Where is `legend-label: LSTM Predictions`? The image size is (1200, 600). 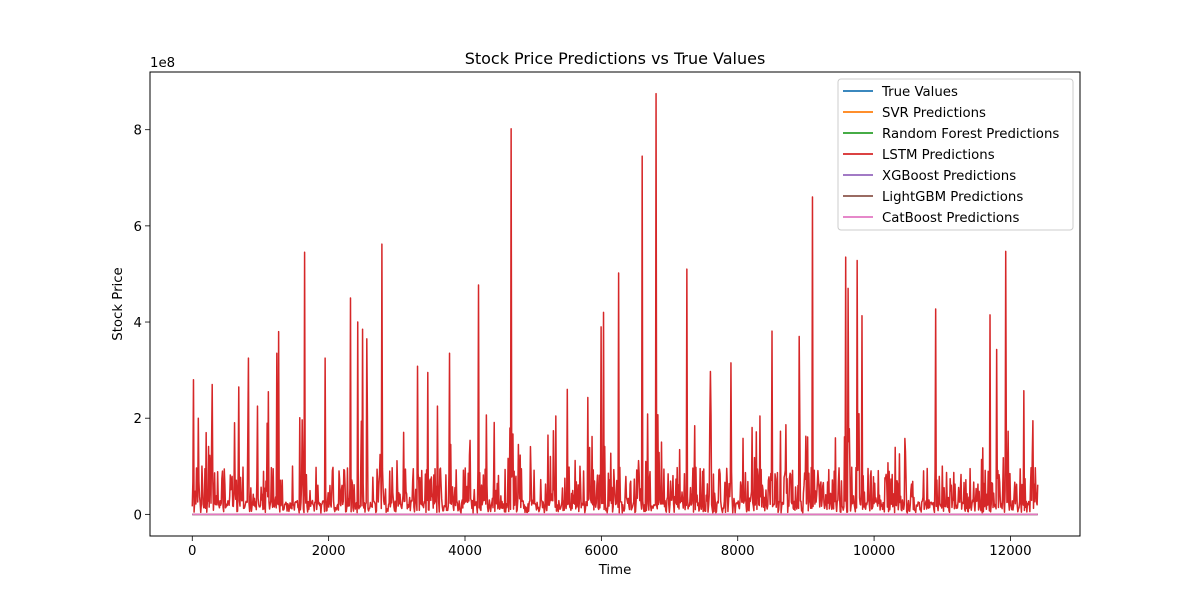
legend-label: LSTM Predictions is located at coordinates (938, 155).